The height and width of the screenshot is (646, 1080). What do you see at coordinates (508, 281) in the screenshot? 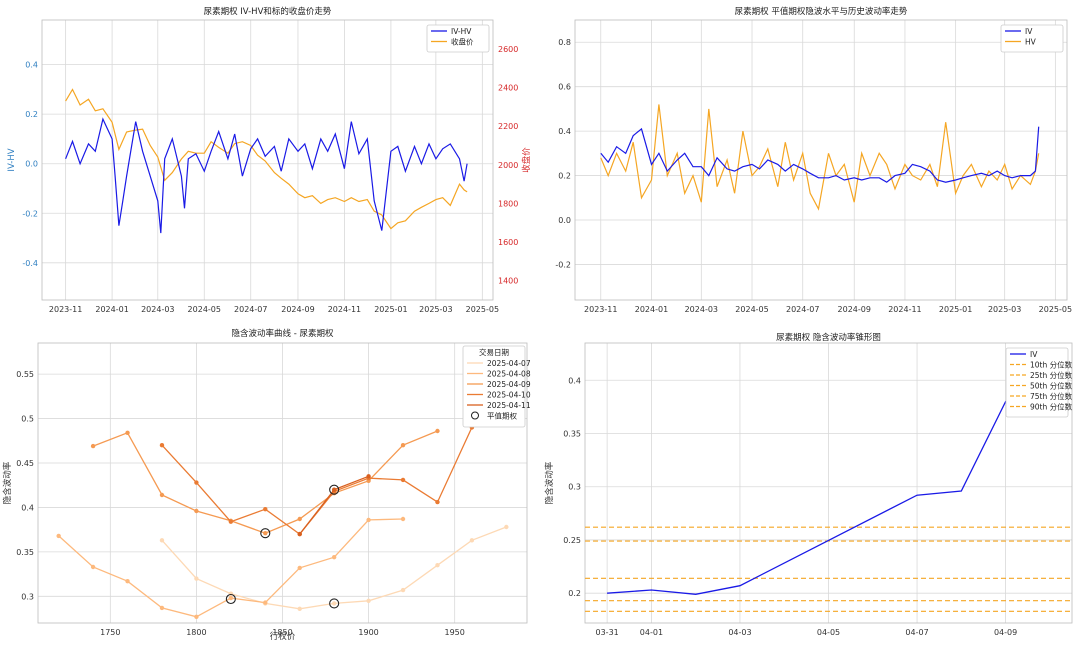
I see `y2-tick-label: 1400` at bounding box center [508, 281].